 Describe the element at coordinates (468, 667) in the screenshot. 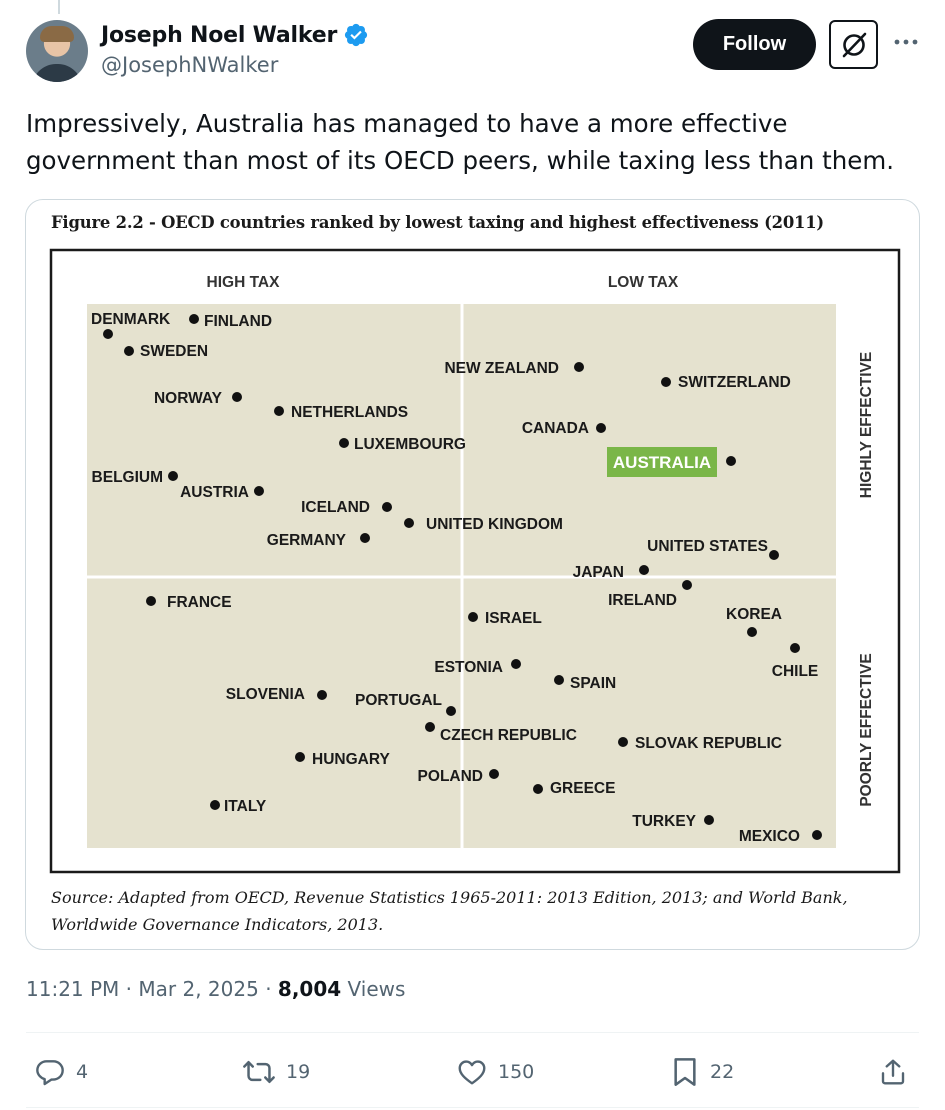

I see `point-label-estonia: ESTONIA` at that location.